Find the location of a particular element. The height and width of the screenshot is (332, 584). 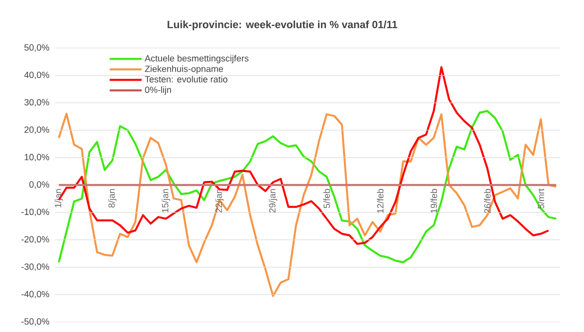

y-tick-label: -10,0% is located at coordinates (35, 212).